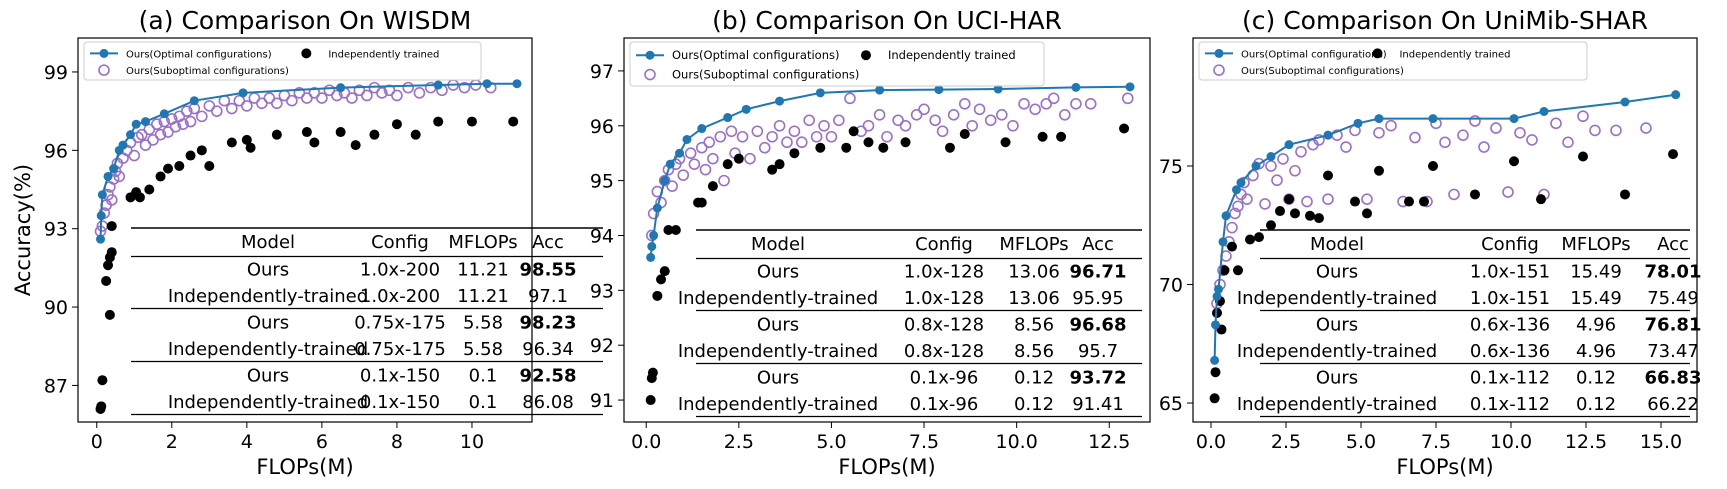 The width and height of the screenshot is (1727, 489). What do you see at coordinates (268, 242) in the screenshot?
I see `table-header-cell: Model` at bounding box center [268, 242].